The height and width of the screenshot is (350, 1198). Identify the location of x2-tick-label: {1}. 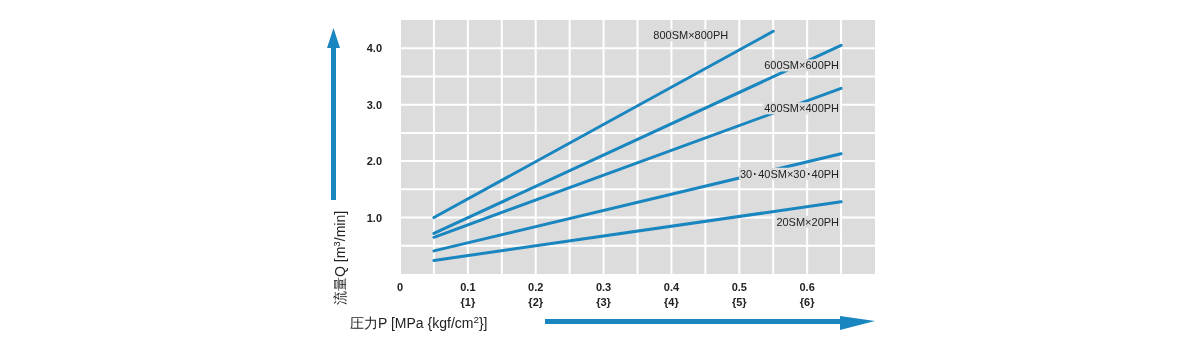
(468, 302).